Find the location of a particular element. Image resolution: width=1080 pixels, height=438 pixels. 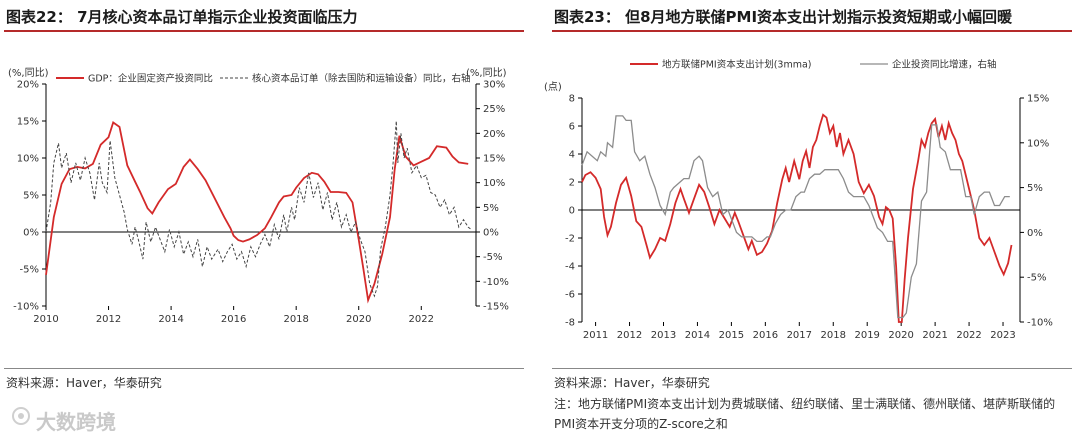

right-x-tick-label: 2023 is located at coordinates (1002, 335).